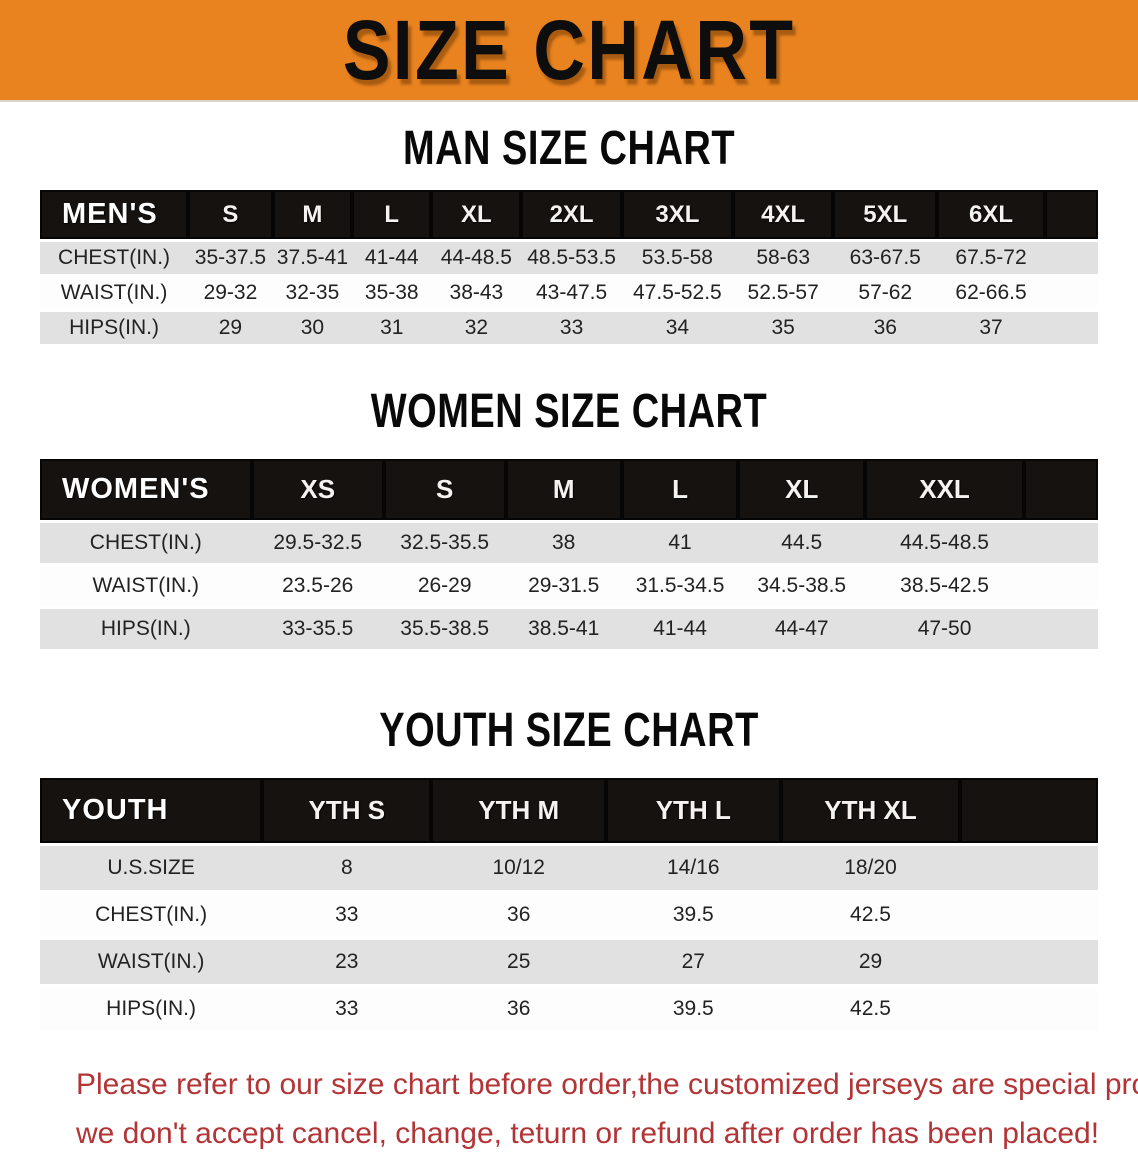  I want to click on size-value: 62-66.5, so click(991, 293).